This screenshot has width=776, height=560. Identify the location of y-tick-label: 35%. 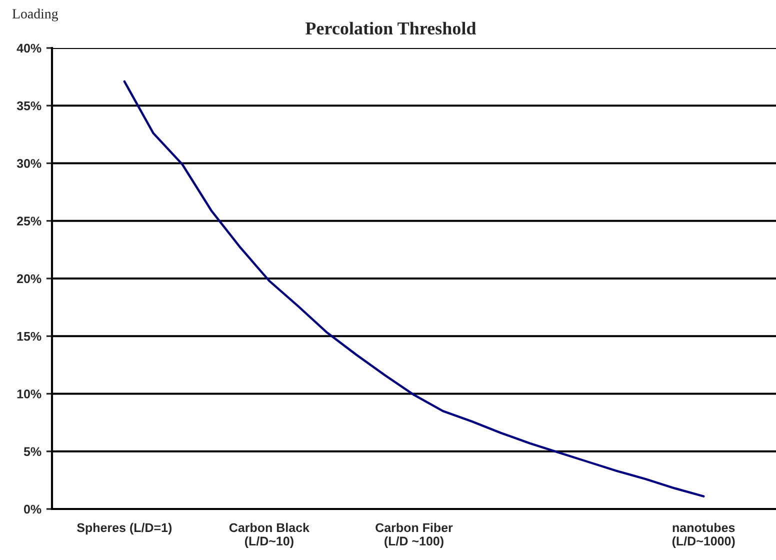
(29, 105).